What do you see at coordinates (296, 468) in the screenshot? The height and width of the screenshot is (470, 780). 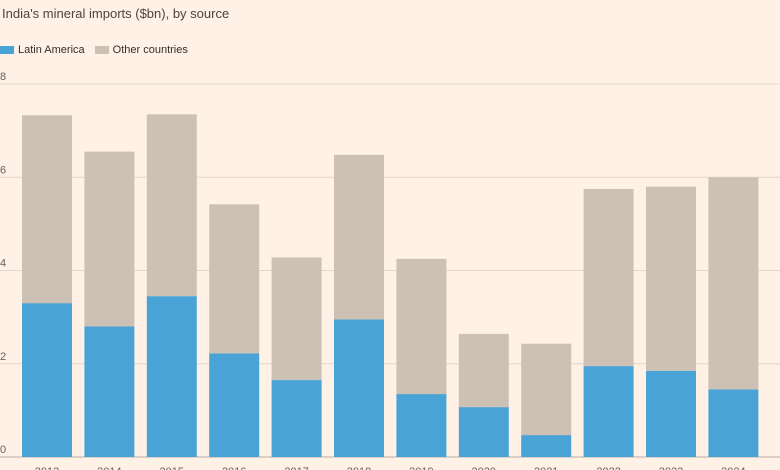 I see `x-tick-label-2017: 2017` at bounding box center [296, 468].